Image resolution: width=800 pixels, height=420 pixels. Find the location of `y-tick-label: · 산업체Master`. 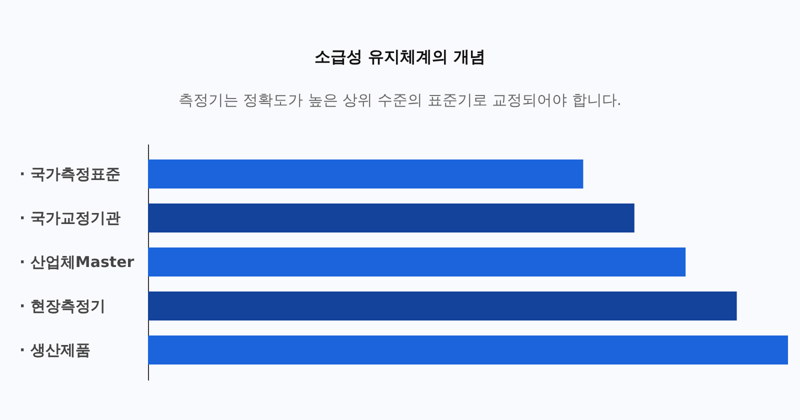

y-tick-label: · 산업체Master is located at coordinates (77, 262).